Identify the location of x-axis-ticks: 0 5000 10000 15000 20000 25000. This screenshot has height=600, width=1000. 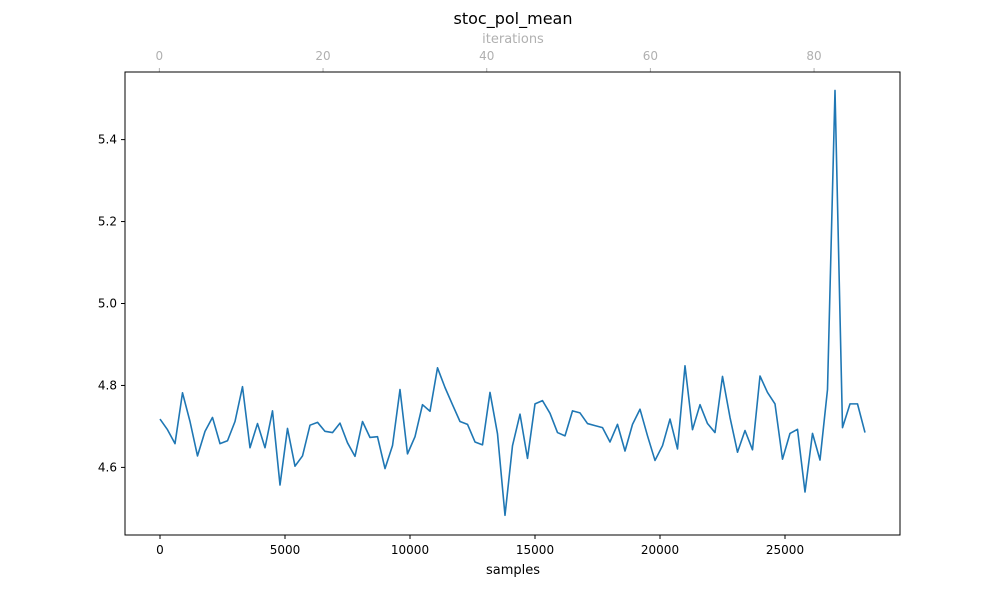
(480, 546).